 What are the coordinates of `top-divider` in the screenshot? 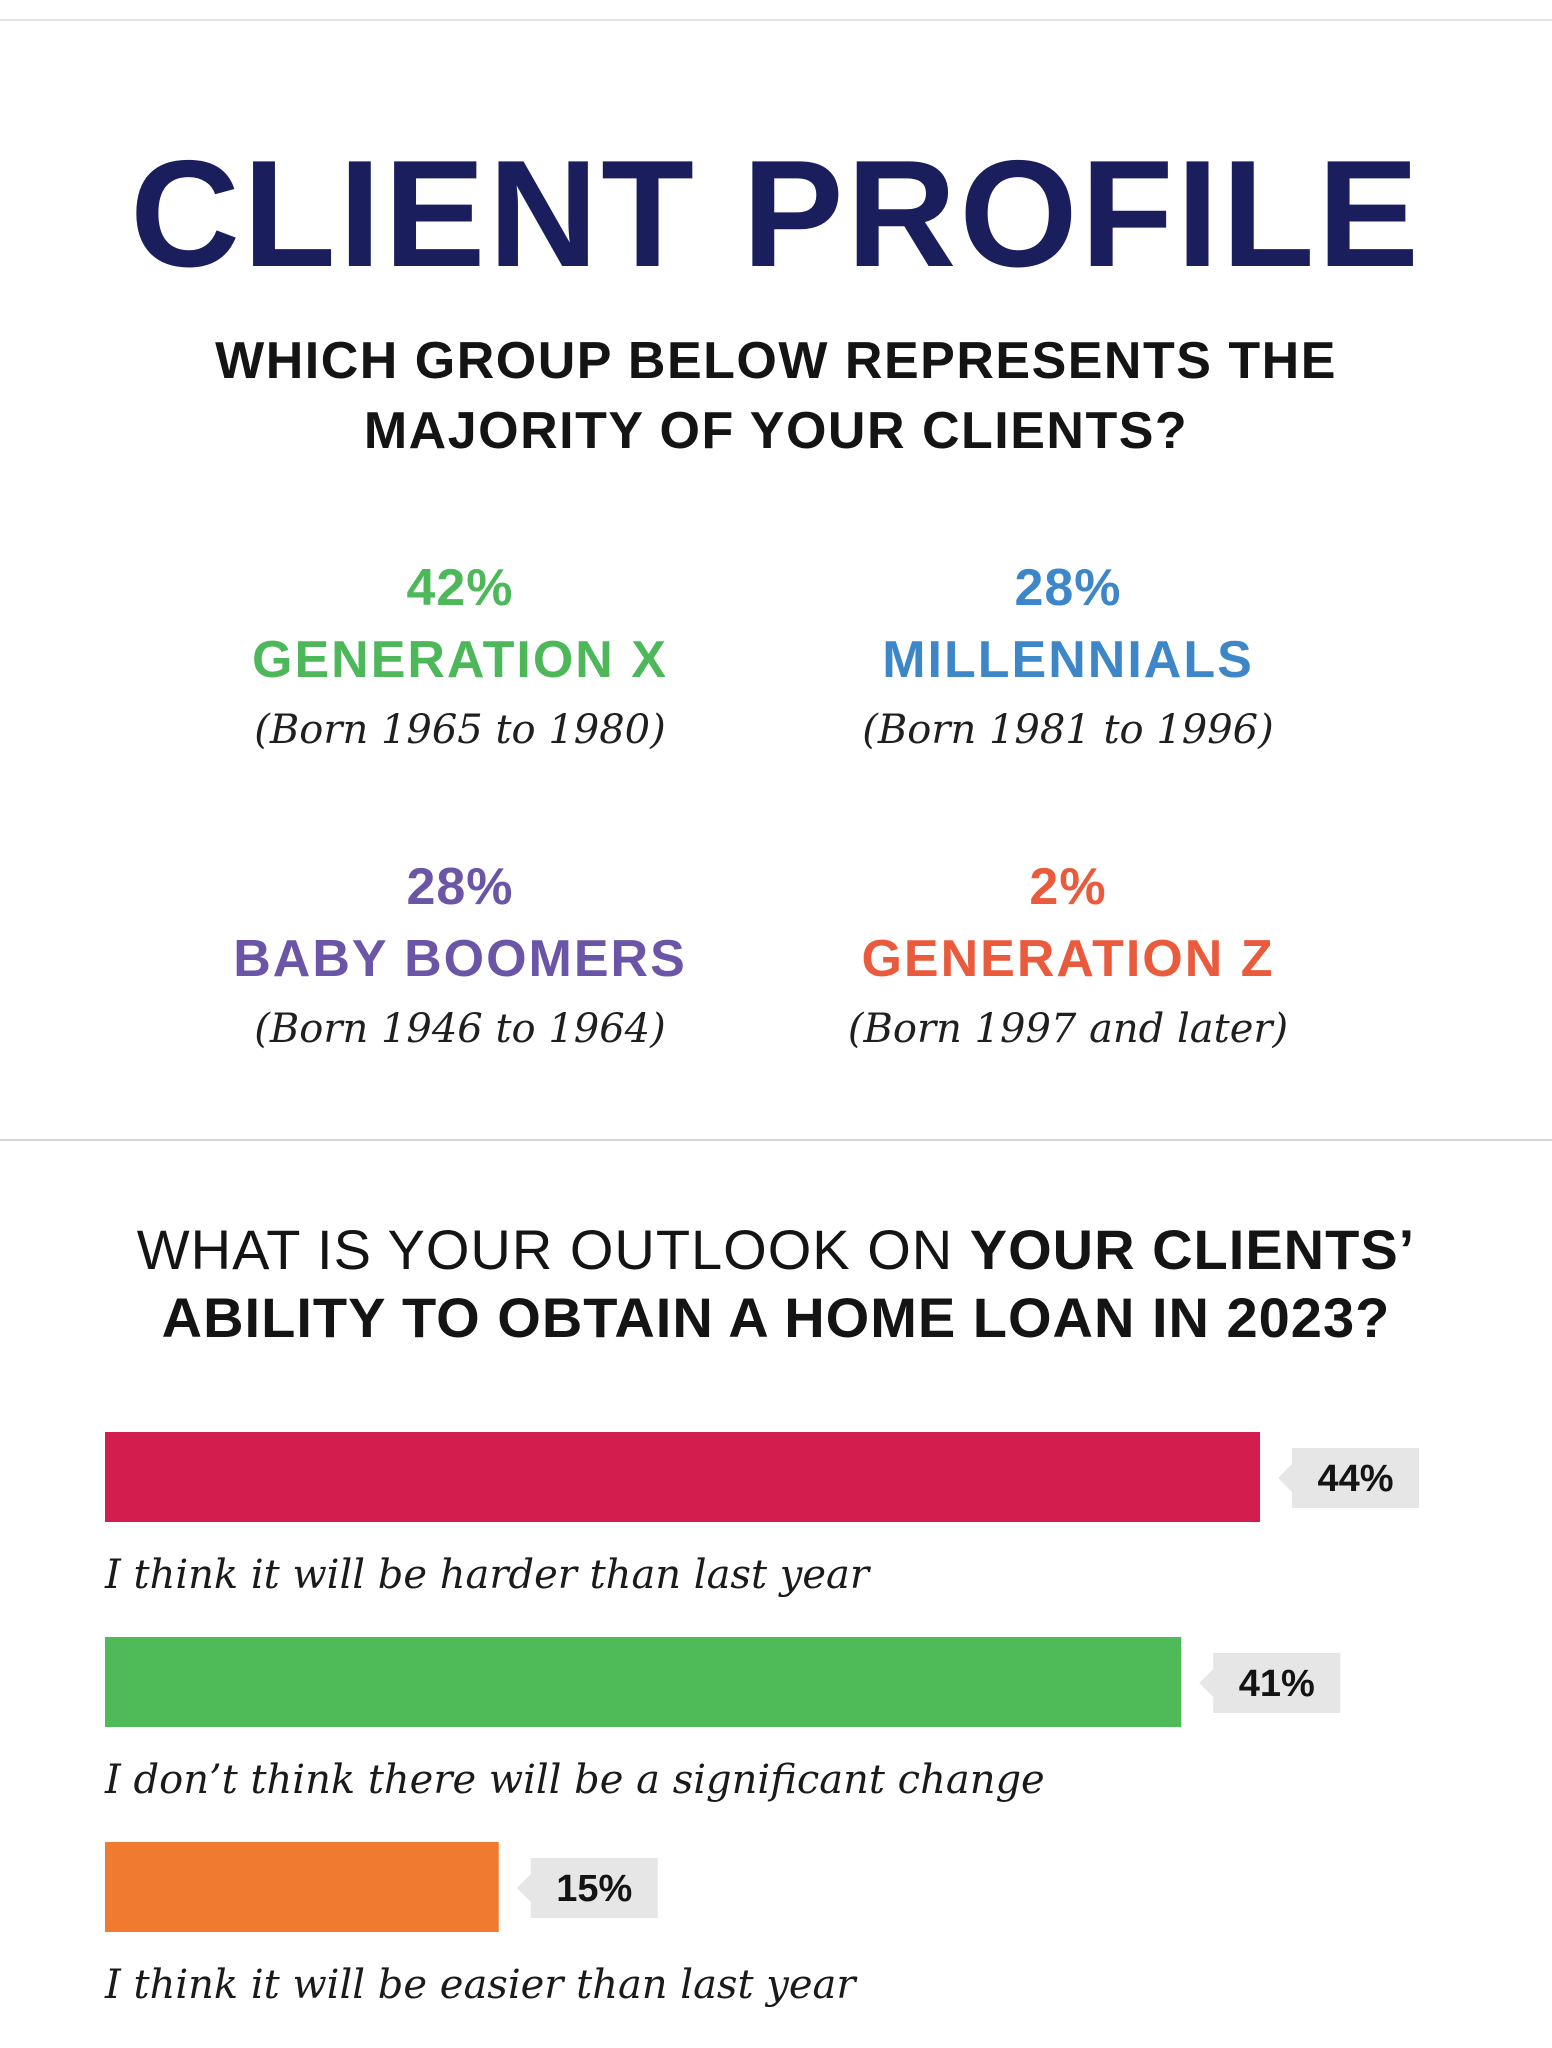 It's located at (776, 20).